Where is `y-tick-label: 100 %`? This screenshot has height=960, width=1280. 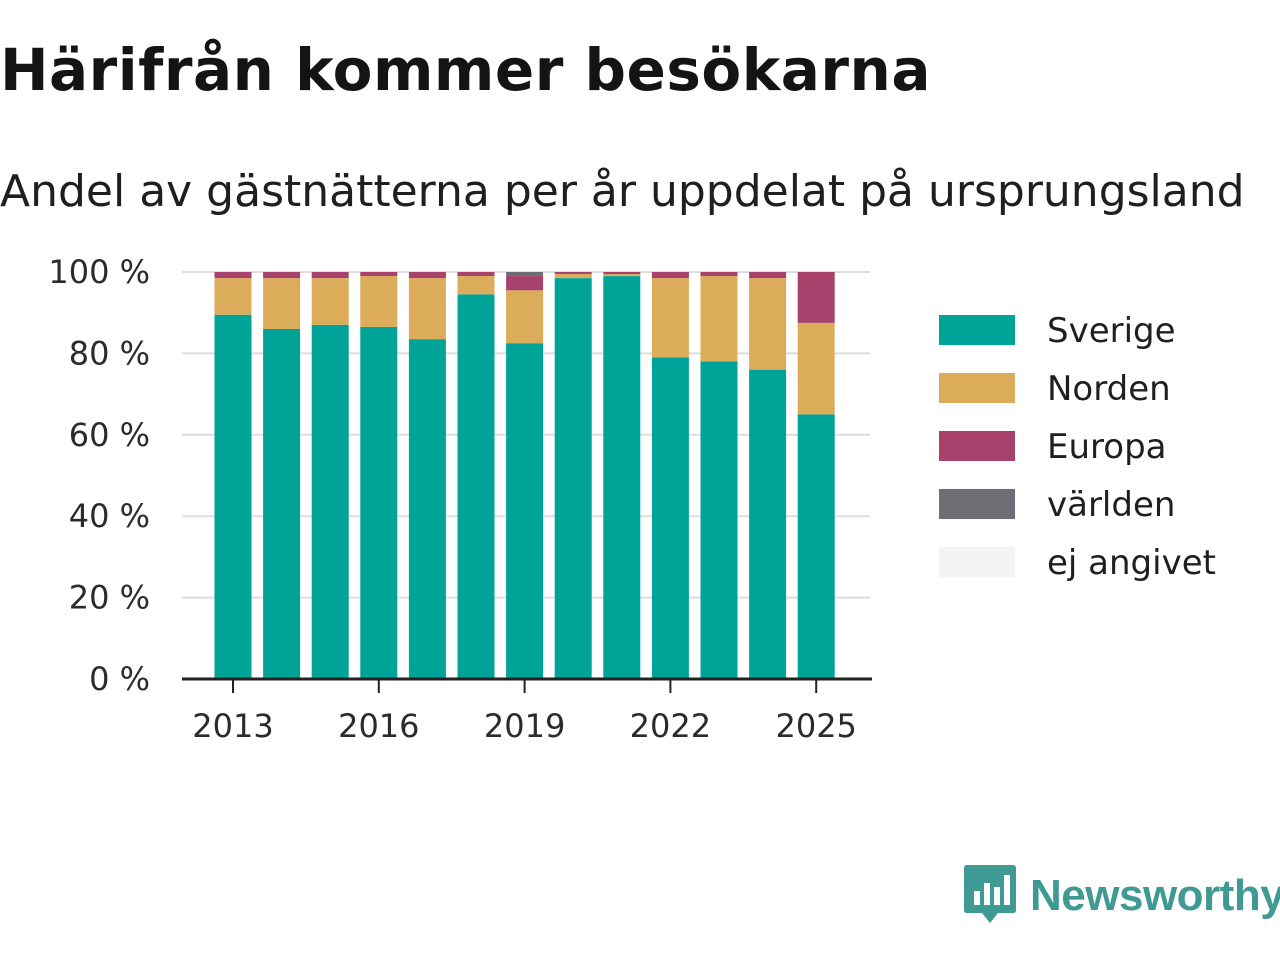
y-tick-label: 100 % is located at coordinates (99, 272).